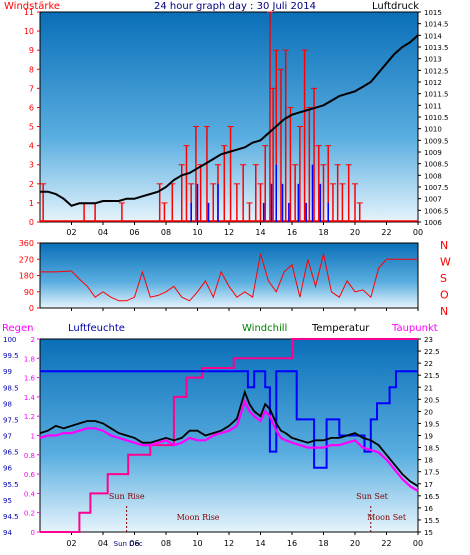 The height and width of the screenshot is (555, 470). I want to click on x-tick-label-bottom: 12, so click(229, 543).